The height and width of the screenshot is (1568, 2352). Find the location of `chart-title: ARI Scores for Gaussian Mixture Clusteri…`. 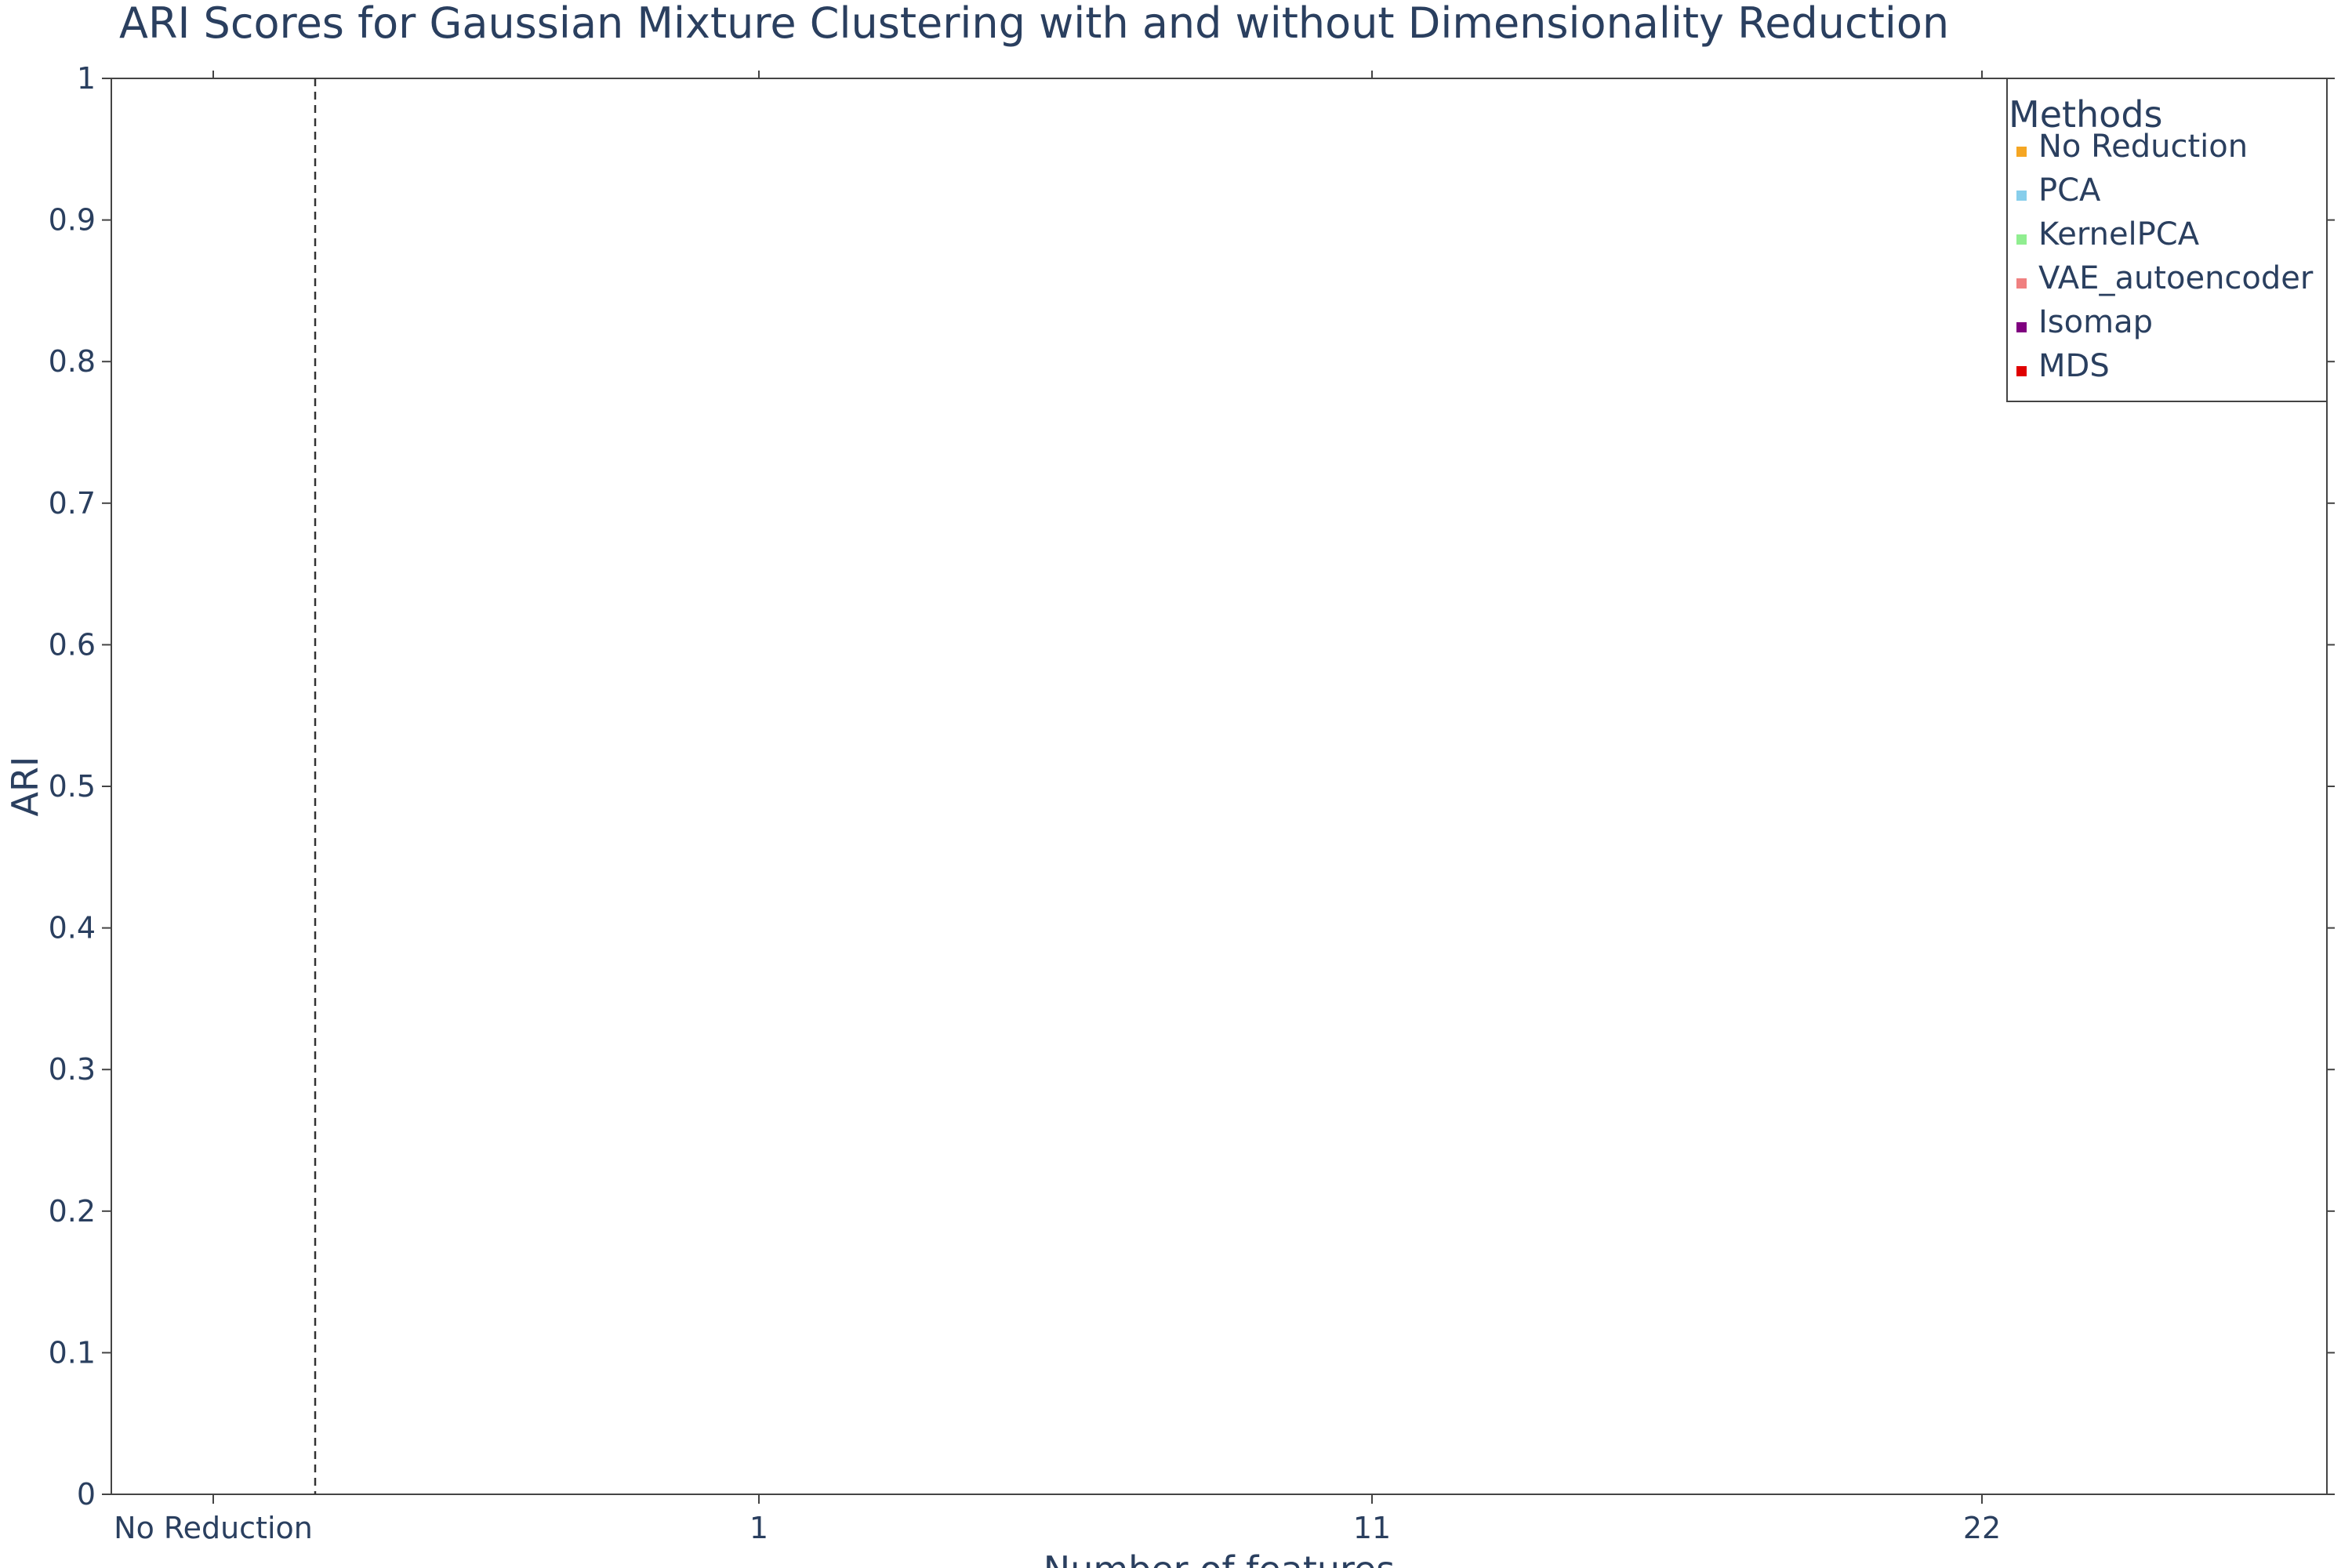

chart-title: ARI Scores for Gaussian Mixture Clusteri… is located at coordinates (1034, 24).